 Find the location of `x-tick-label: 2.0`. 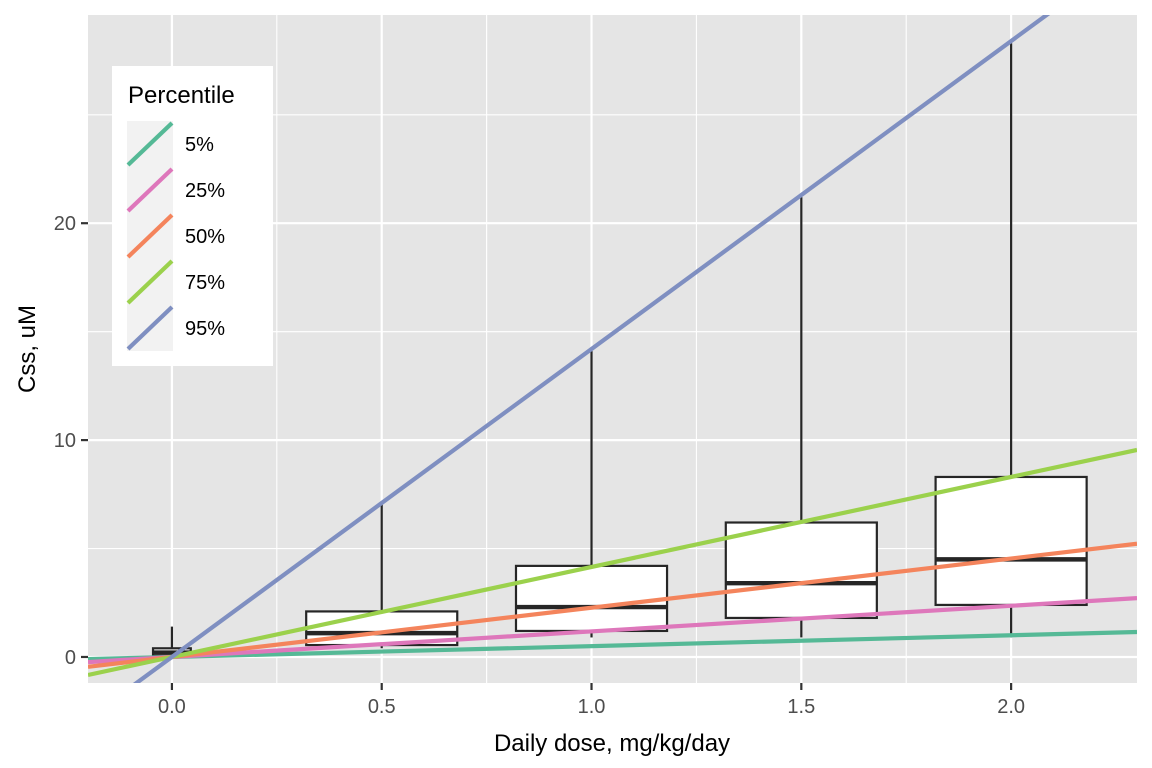

x-tick-label: 2.0 is located at coordinates (1011, 707).